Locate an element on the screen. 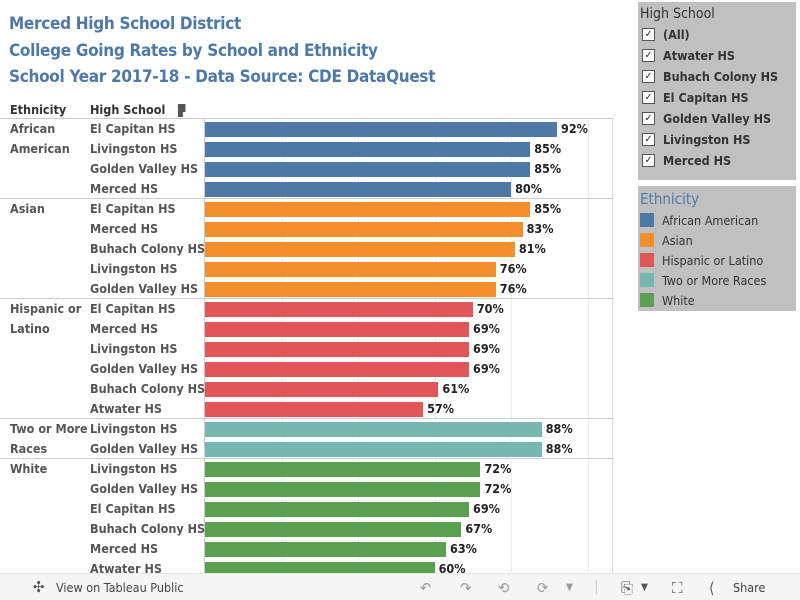 This screenshot has height=600, width=800. legend-item: White is located at coordinates (717, 300).